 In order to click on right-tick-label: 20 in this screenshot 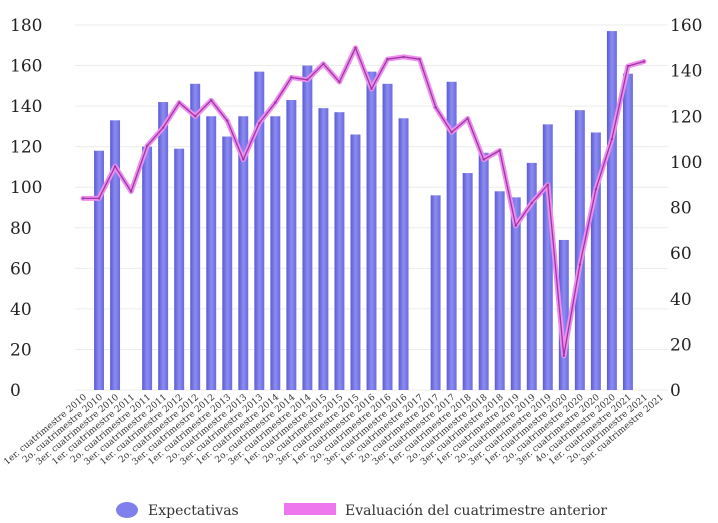, I will do `click(681, 345)`.